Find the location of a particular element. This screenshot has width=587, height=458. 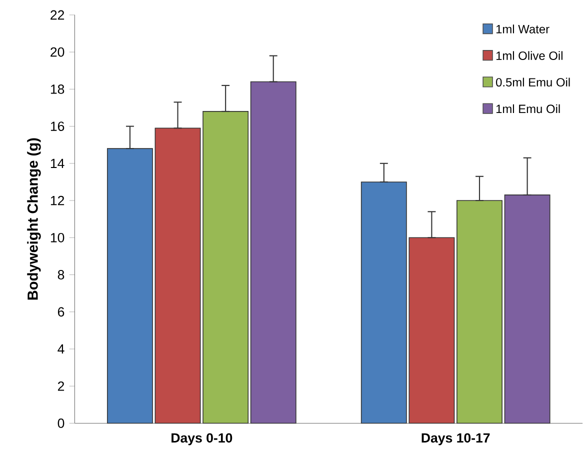

y-tick-label: 8 is located at coordinates (61, 275).